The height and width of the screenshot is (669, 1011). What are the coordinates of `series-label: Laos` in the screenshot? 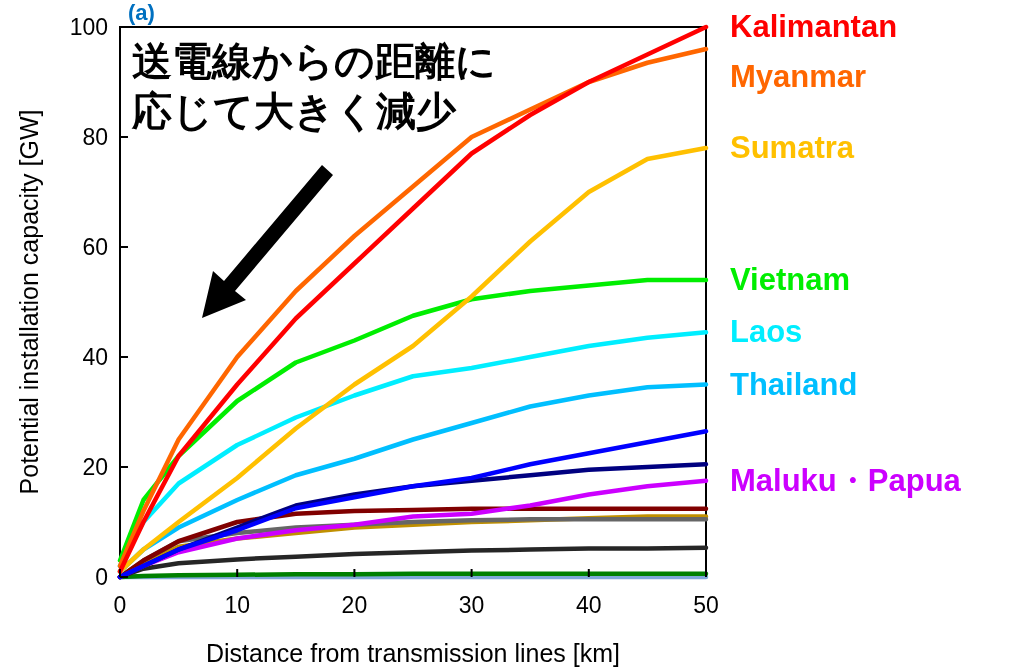 It's located at (766, 332).